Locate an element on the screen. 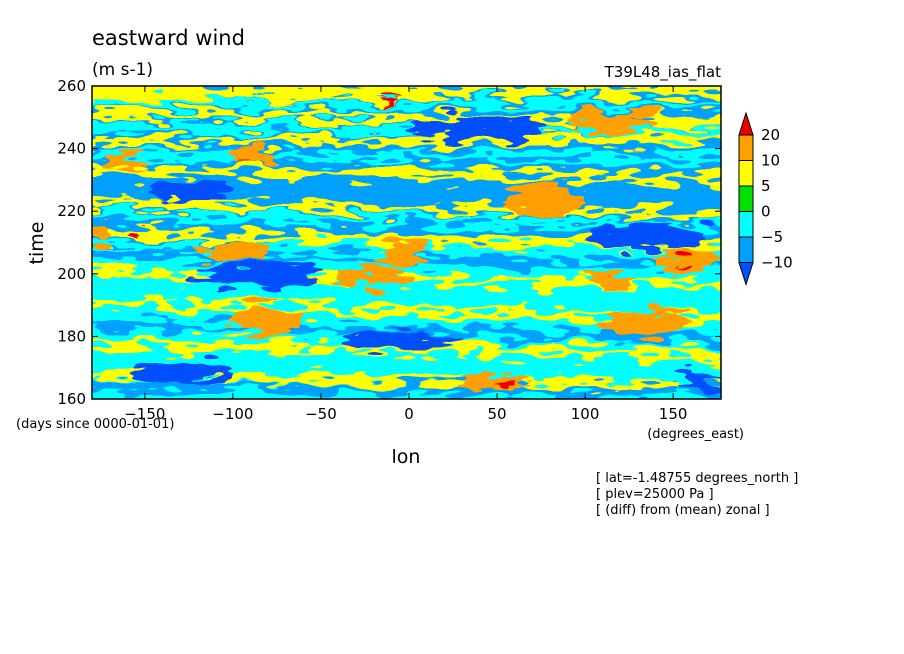 The height and width of the screenshot is (654, 904). y-axis-label: time is located at coordinates (37, 243).